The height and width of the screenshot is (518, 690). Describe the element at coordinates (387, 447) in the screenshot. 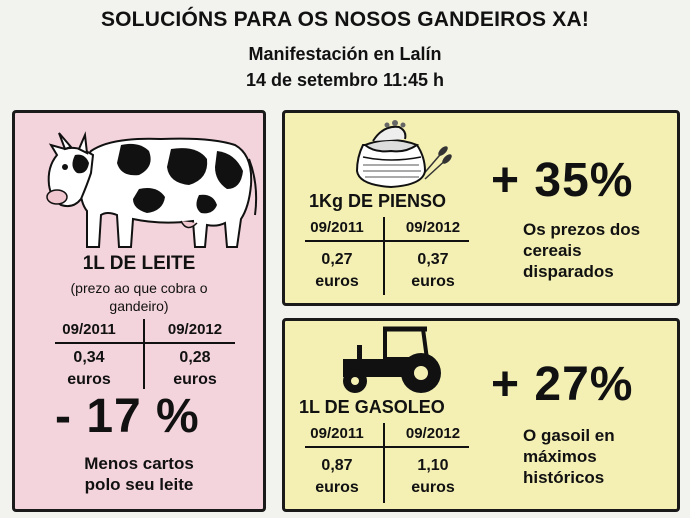

I see `fuel-table-hline` at that location.